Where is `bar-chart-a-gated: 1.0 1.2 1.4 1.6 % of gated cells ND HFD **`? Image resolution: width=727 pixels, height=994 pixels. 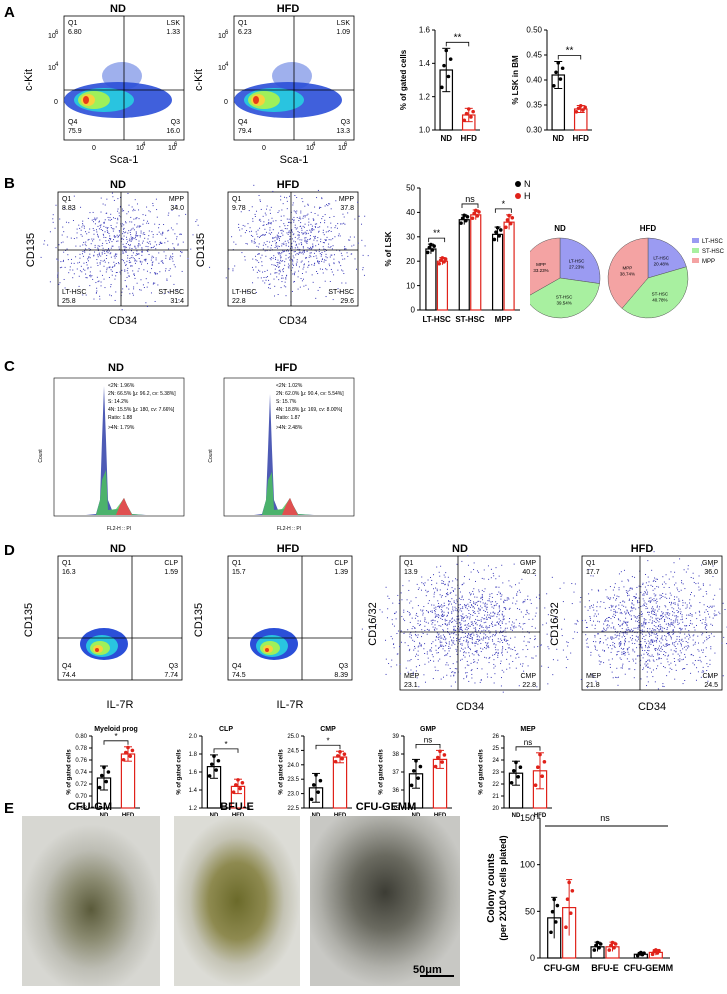 bar-chart-a-gated: 1.0 1.2 1.4 1.6 % of gated cells ND HFD ** is located at coordinates (439, 84).